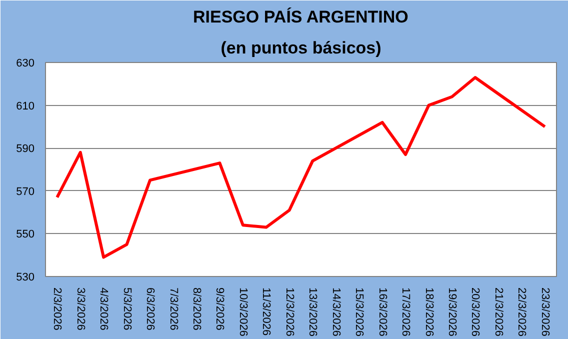  Describe the element at coordinates (498, 312) in the screenshot. I see `x-tick-label: 21/3/2026` at that location.